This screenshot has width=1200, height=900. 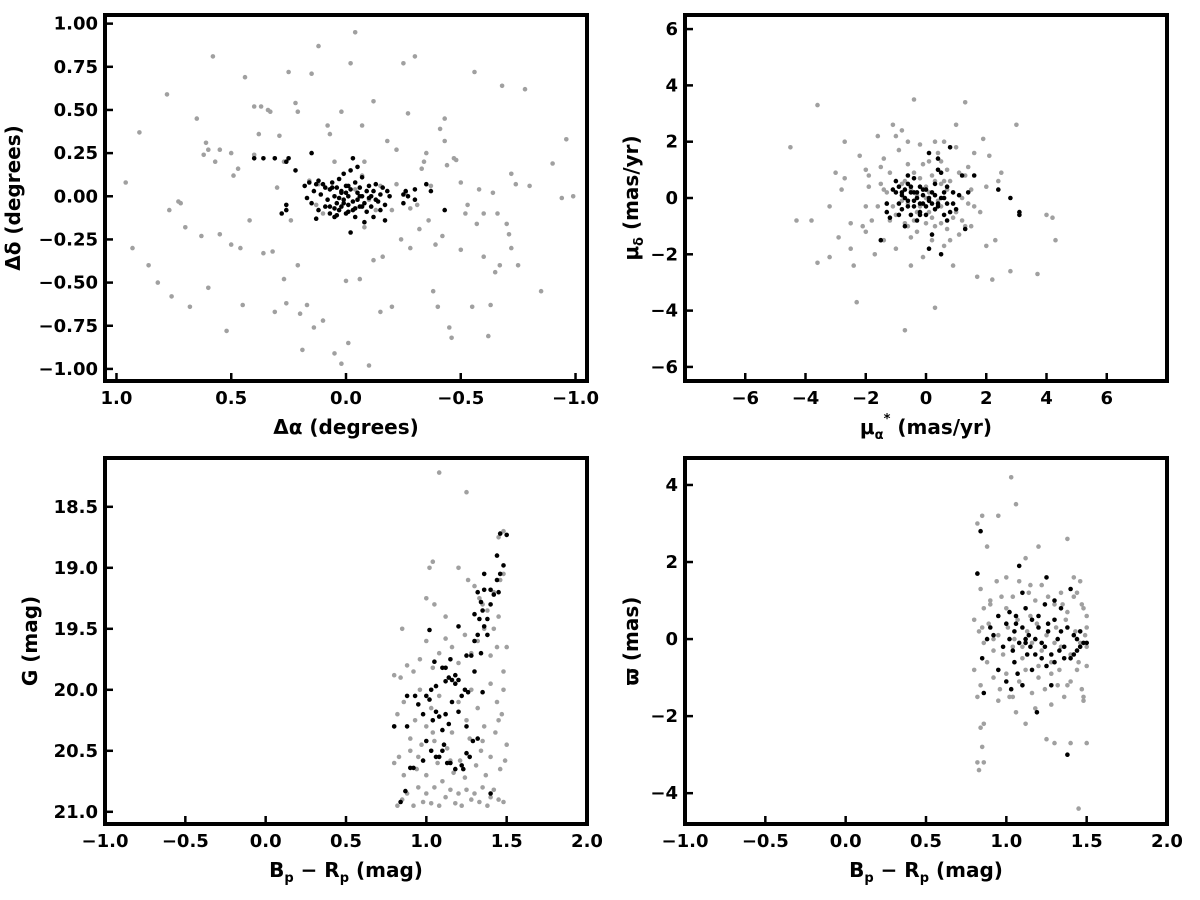 What do you see at coordinates (664, 367) in the screenshot?
I see `y-tick-label: −6` at bounding box center [664, 367].